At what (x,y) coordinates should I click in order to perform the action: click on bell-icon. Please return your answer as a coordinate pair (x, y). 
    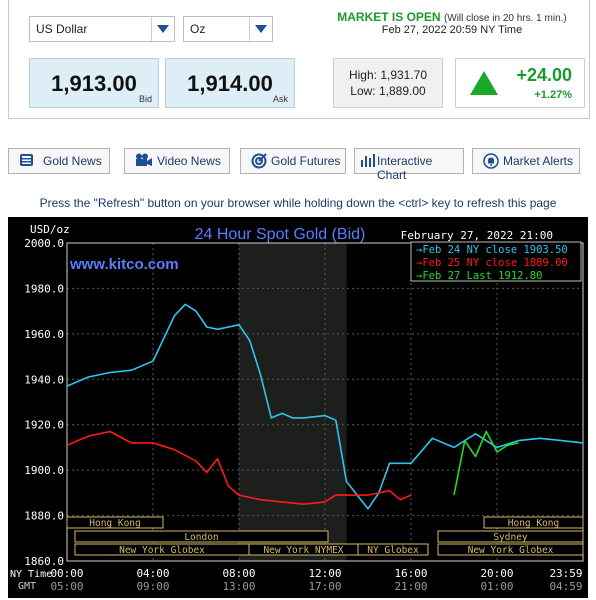
    Looking at the image, I should click on (491, 162).